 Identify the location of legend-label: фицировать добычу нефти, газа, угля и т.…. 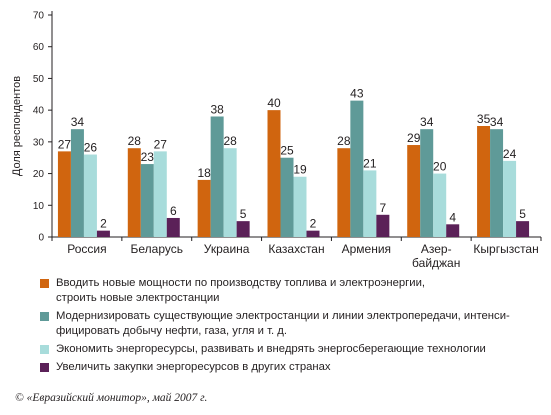
(172, 331).